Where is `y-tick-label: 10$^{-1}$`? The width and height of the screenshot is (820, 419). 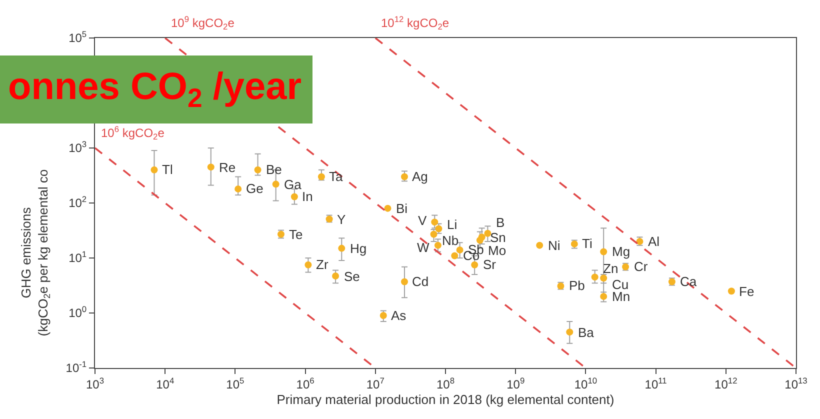 y-tick-label: 10$^{-1}$ is located at coordinates (76, 367).